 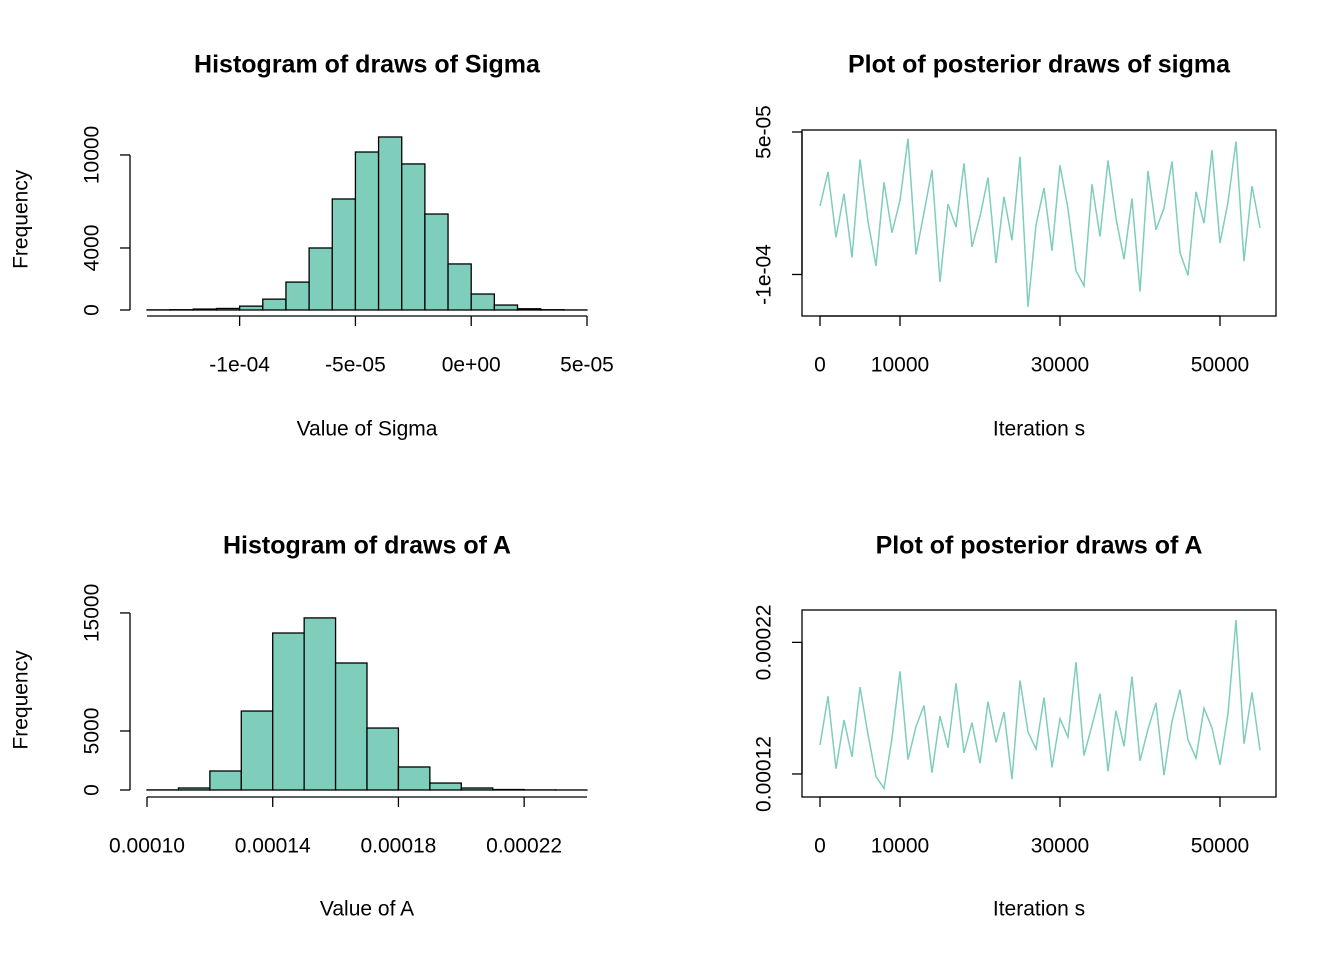 I want to click on x-axis-label: Value of Sigma, so click(x=367, y=429).